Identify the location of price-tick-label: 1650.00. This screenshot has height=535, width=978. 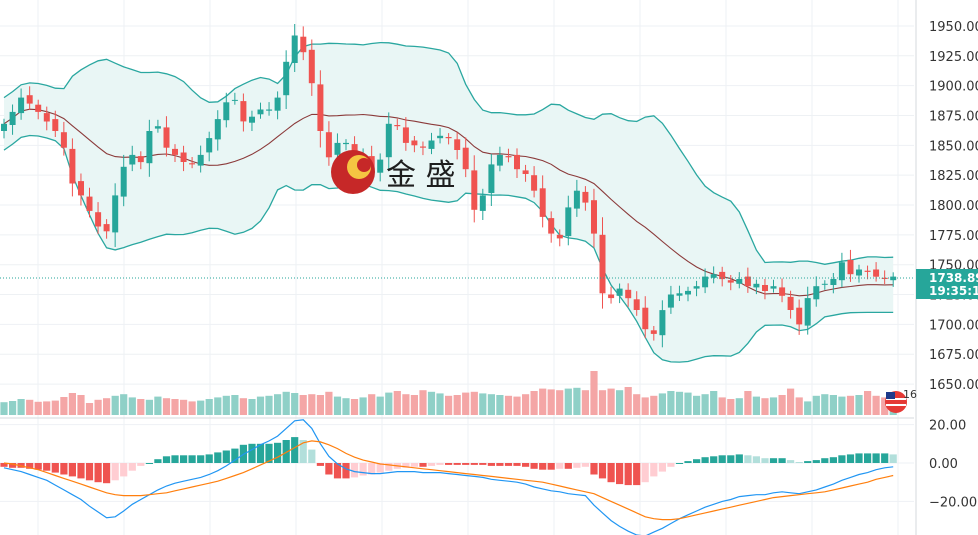
(953, 385).